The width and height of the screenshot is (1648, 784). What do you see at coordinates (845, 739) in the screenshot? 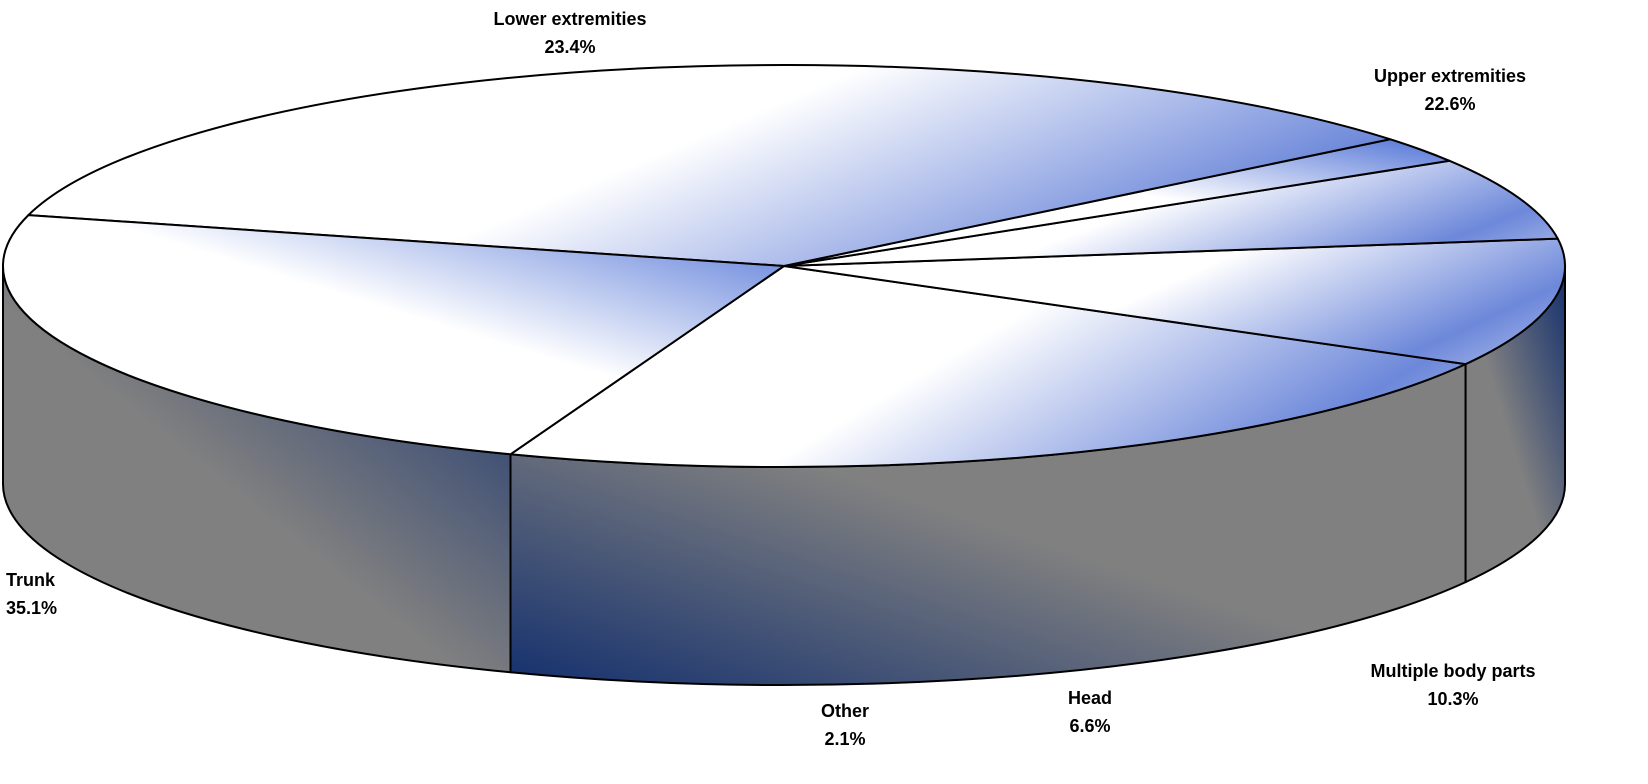
I see `slice-value-text: 2.1%` at bounding box center [845, 739].